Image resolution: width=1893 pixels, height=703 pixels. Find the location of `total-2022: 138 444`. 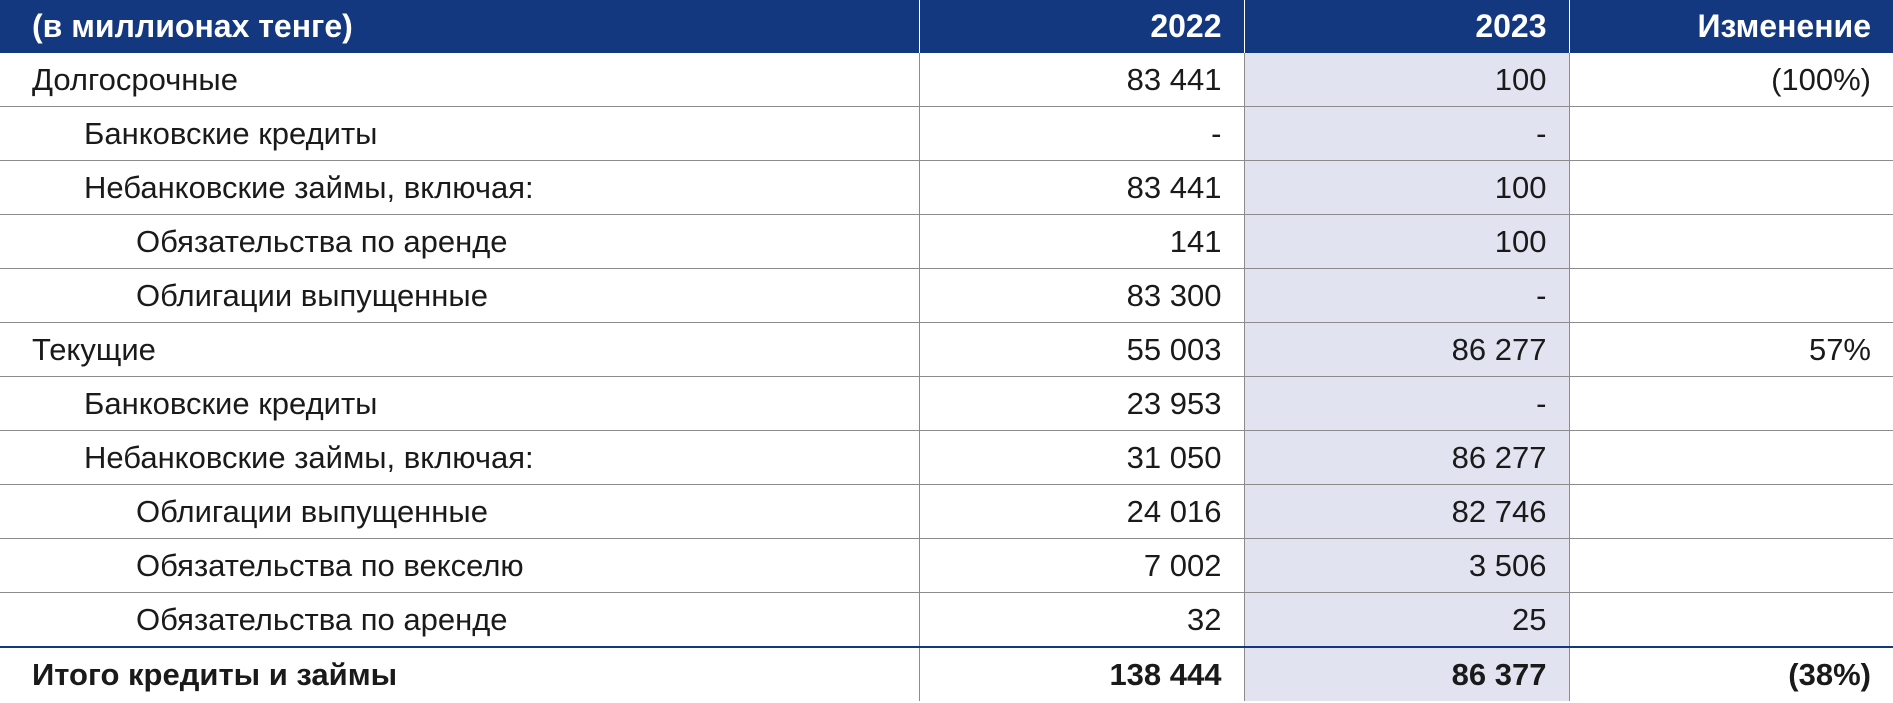

total-2022: 138 444 is located at coordinates (1082, 673).